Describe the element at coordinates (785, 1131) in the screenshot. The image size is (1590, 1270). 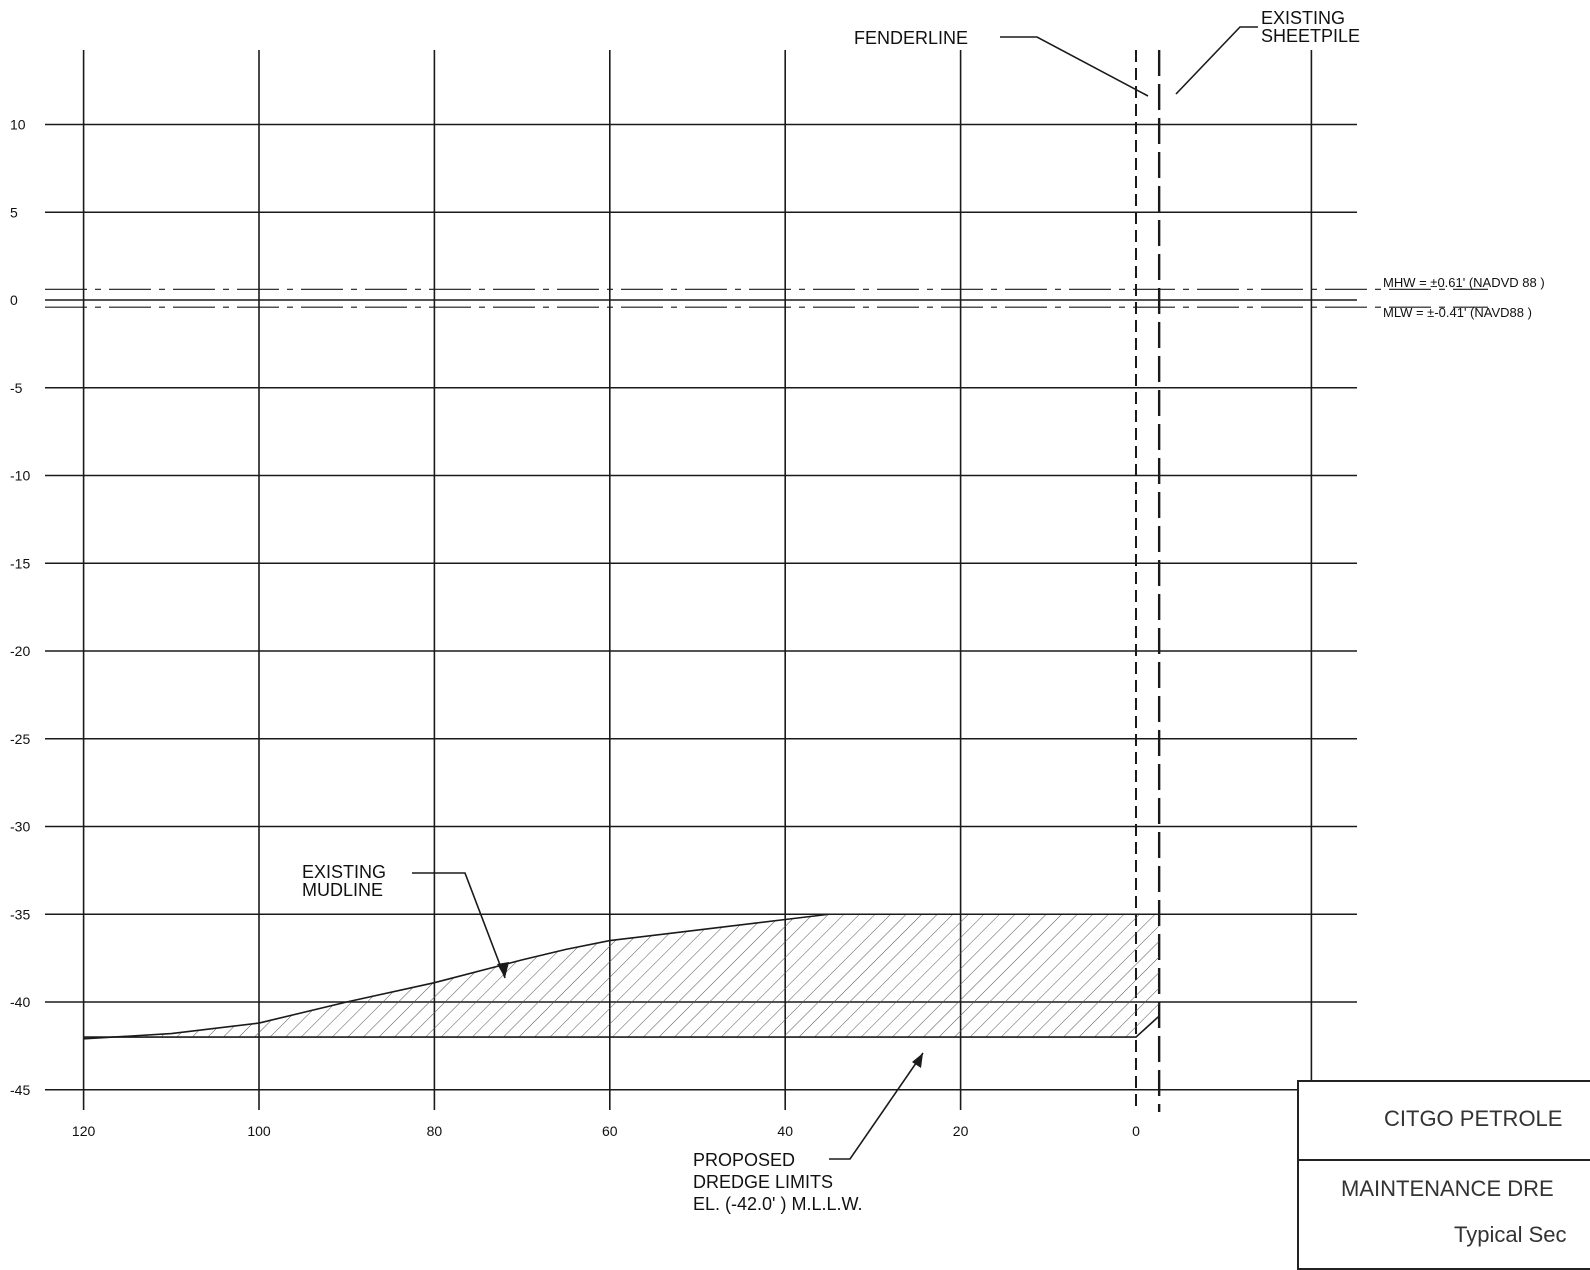
I see `x-tick-label: 40` at that location.